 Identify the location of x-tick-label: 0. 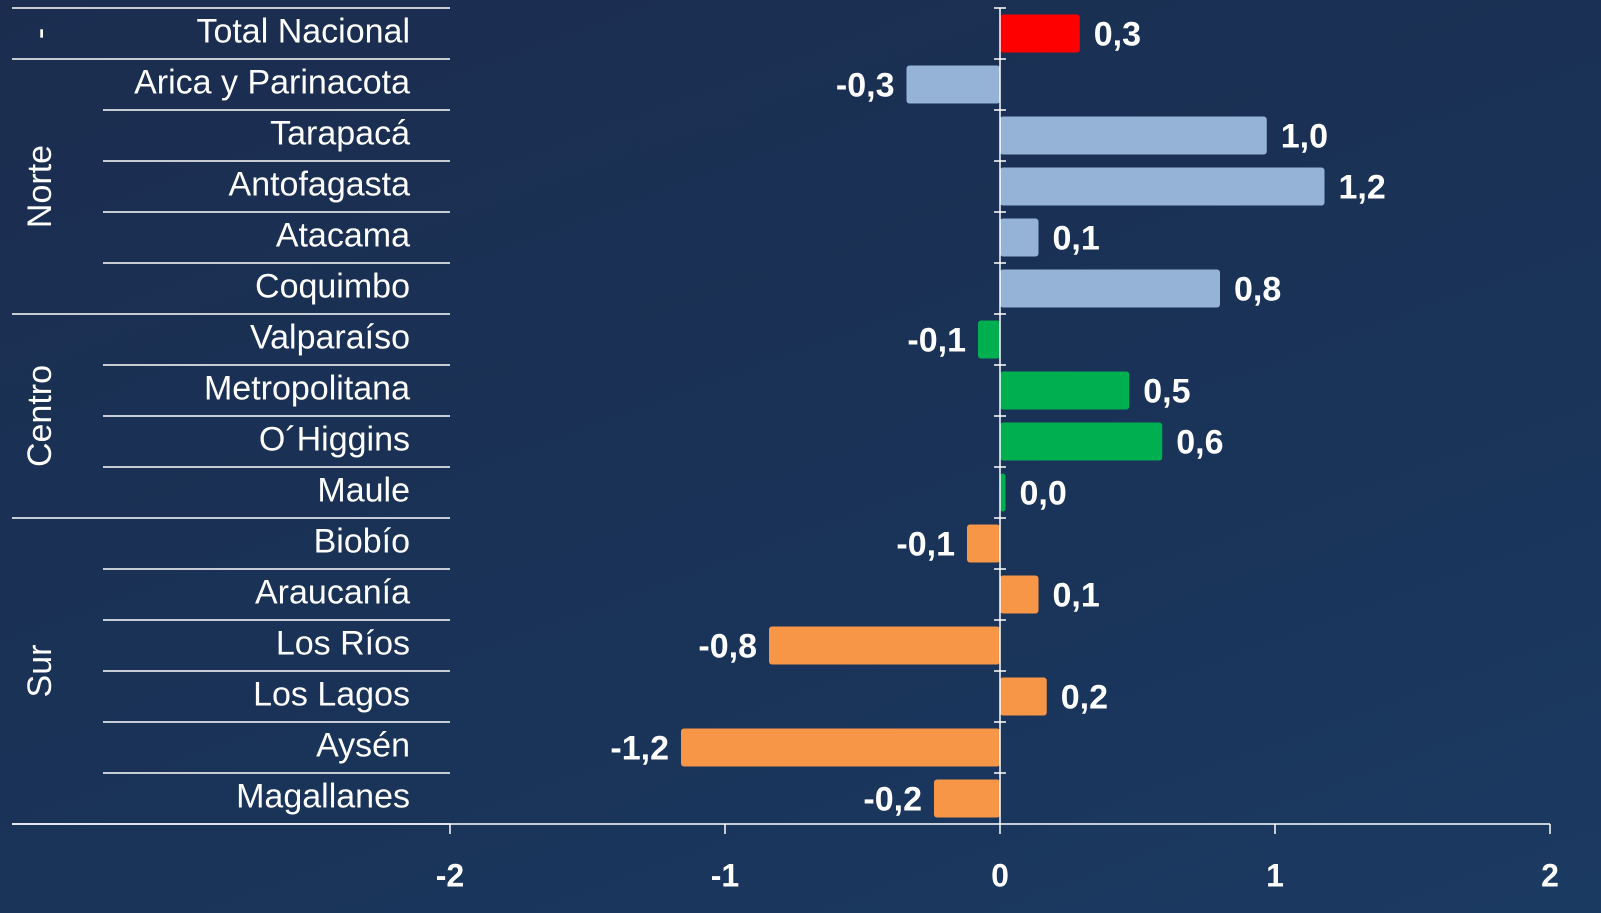
(1000, 875).